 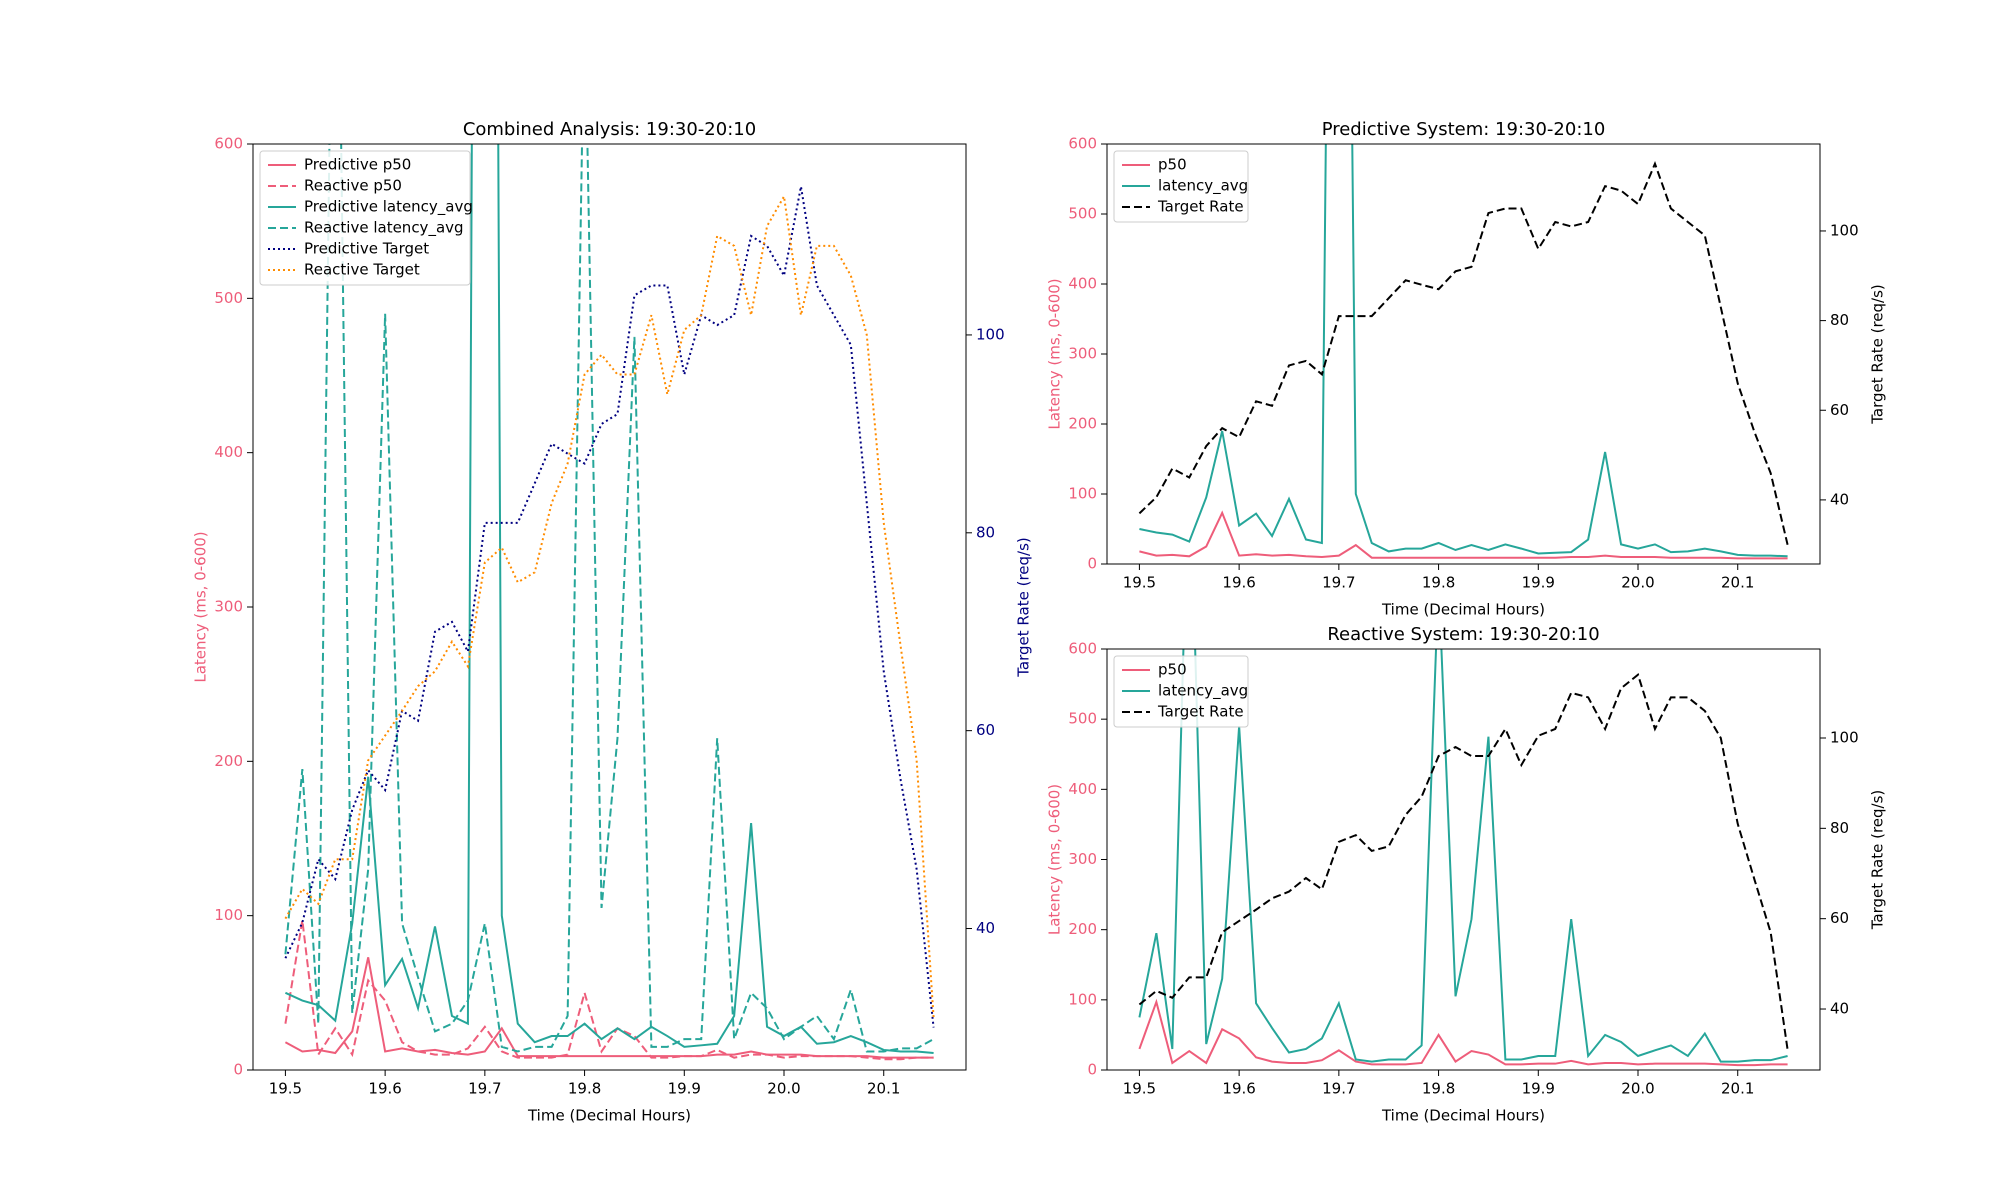 I want to click on legend-label: Reactive p50, so click(x=353, y=186).